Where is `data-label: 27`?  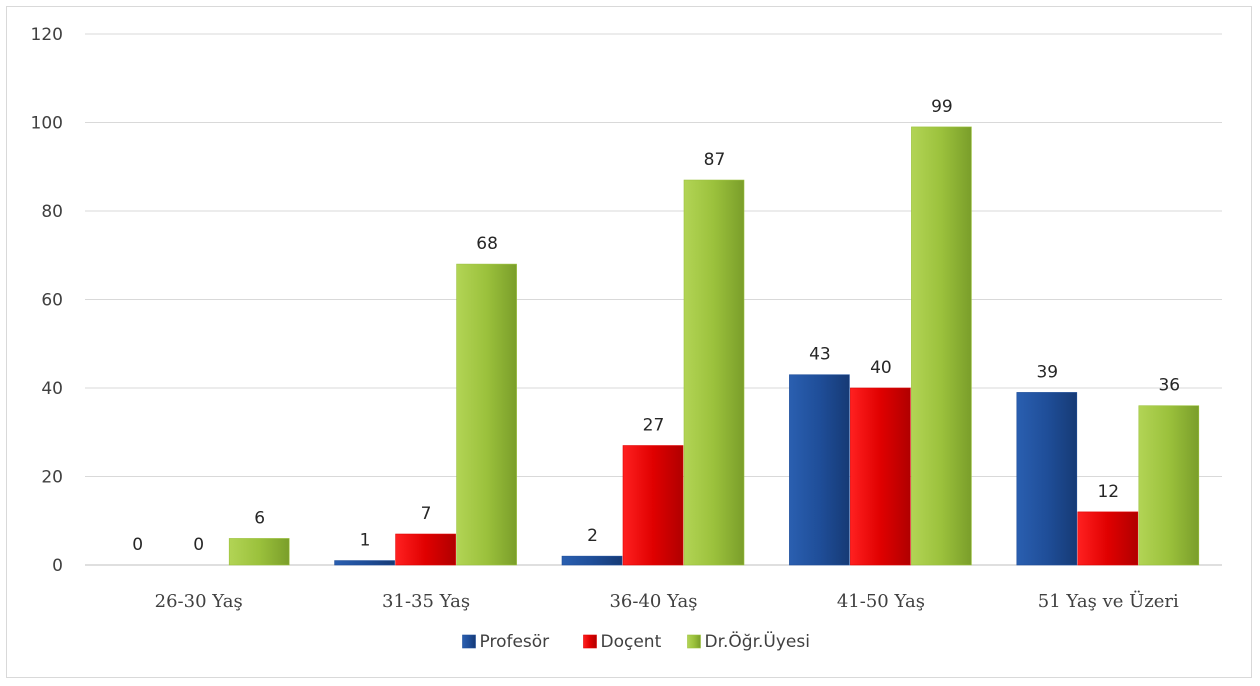
data-label: 27 is located at coordinates (654, 426).